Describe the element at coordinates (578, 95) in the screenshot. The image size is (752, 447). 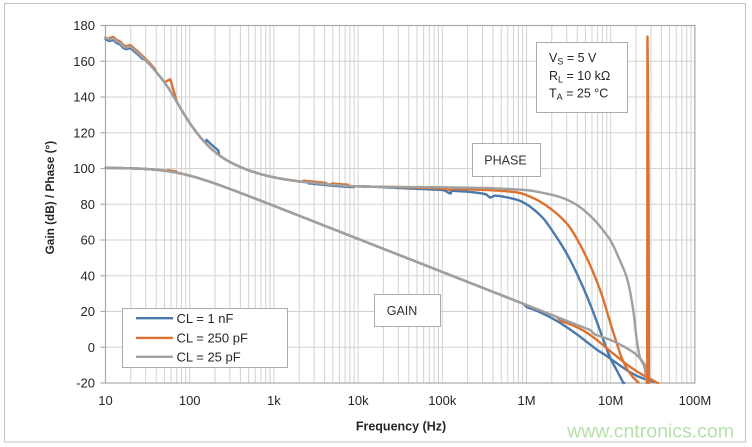
I see `svg-text: TA = 25 °C` at that location.